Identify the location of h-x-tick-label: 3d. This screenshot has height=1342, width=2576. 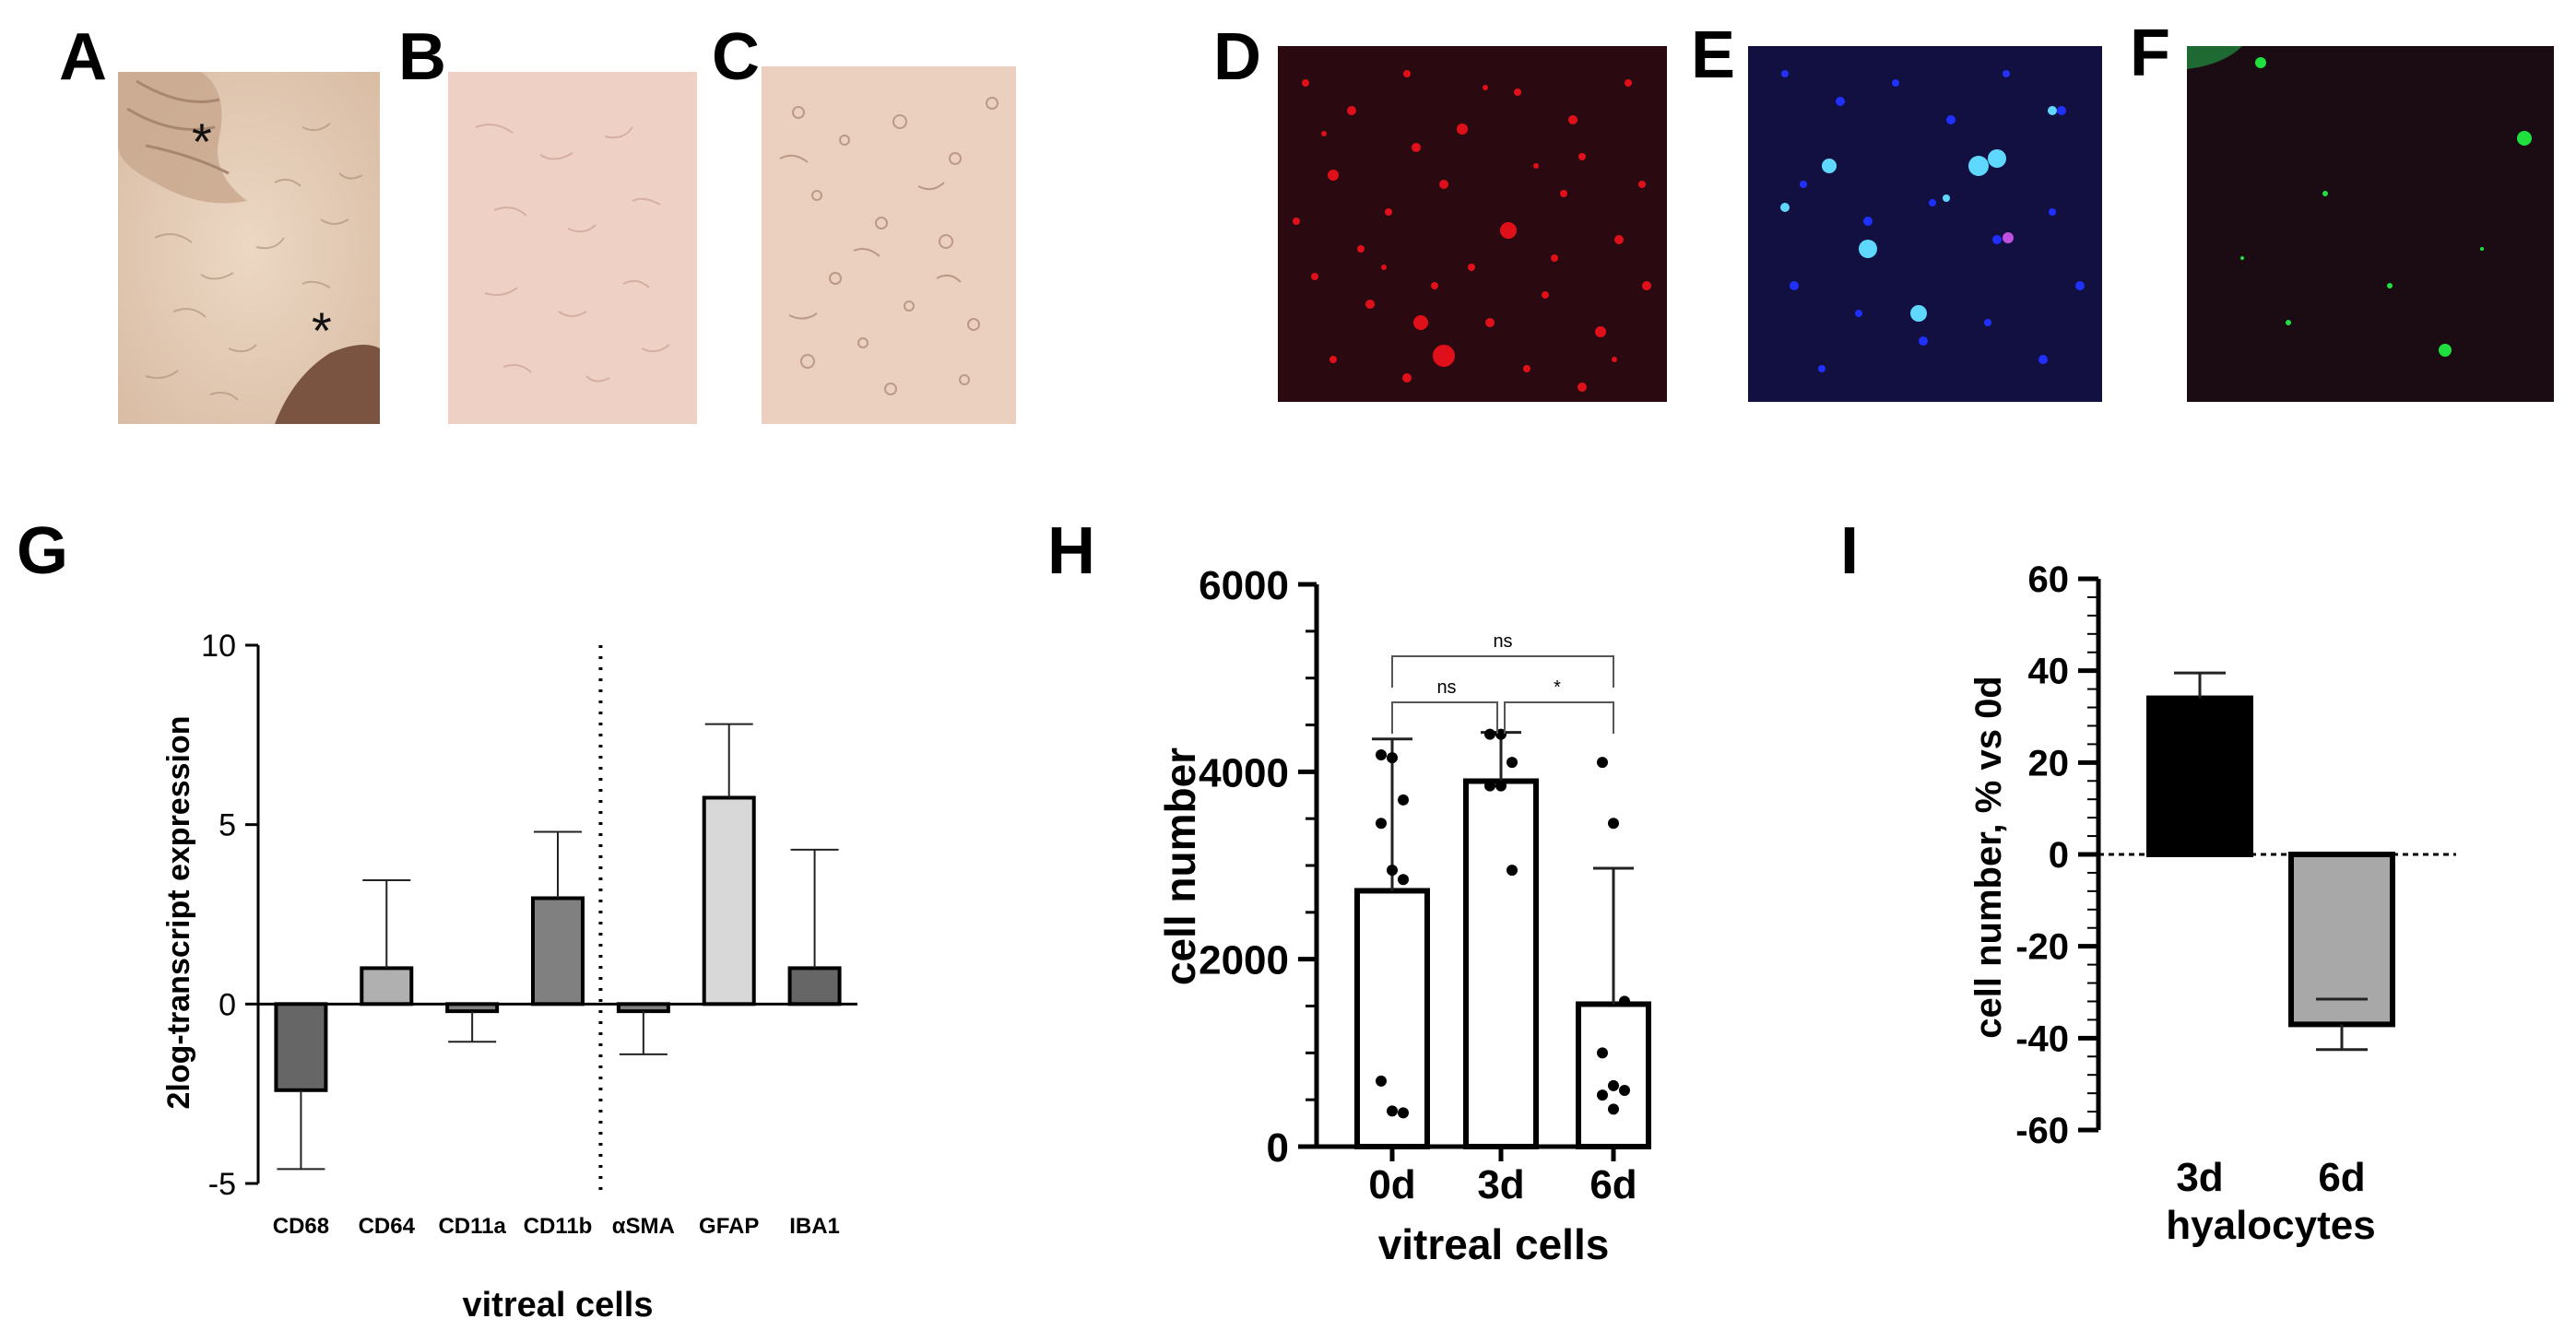
(1500, 1184).